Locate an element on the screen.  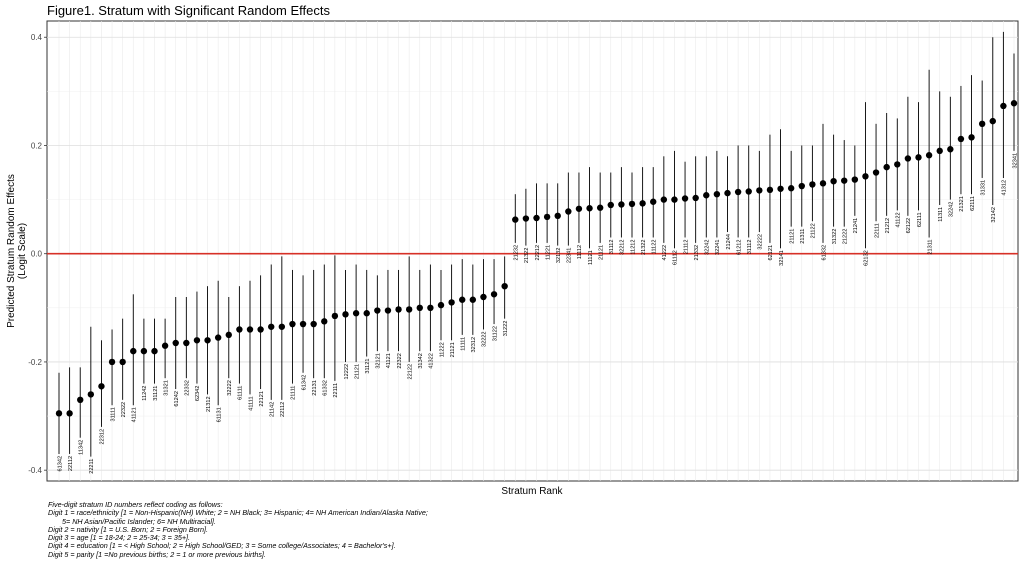
stratum-label: 22121 is located at coordinates (262, 399).